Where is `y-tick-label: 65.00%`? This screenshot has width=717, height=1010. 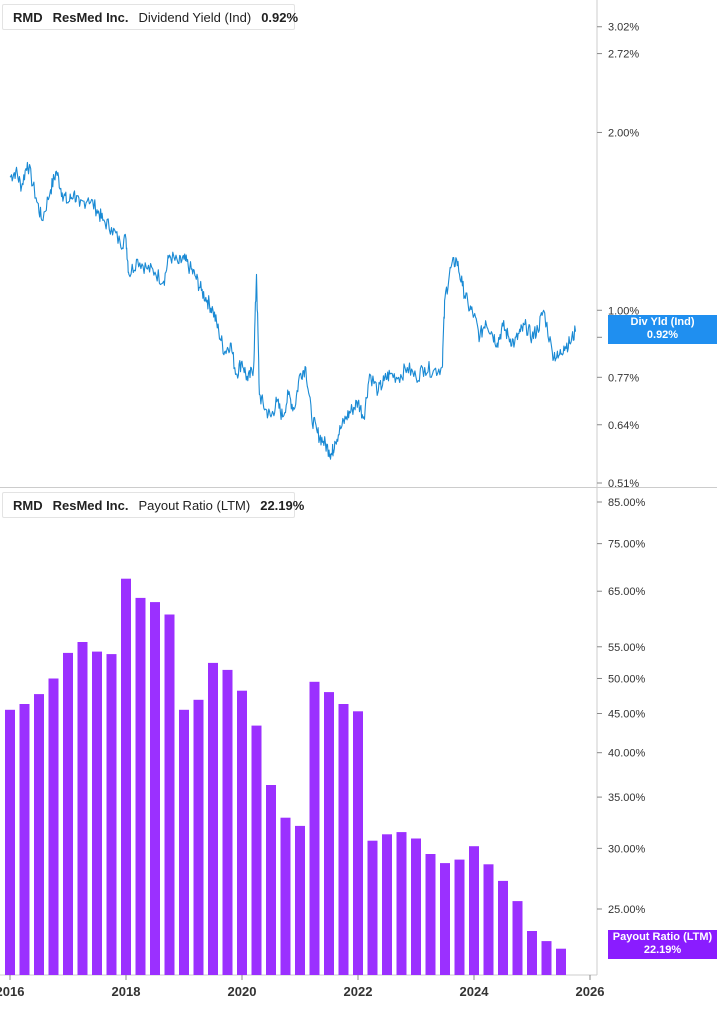
y-tick-label: 65.00% is located at coordinates (627, 592).